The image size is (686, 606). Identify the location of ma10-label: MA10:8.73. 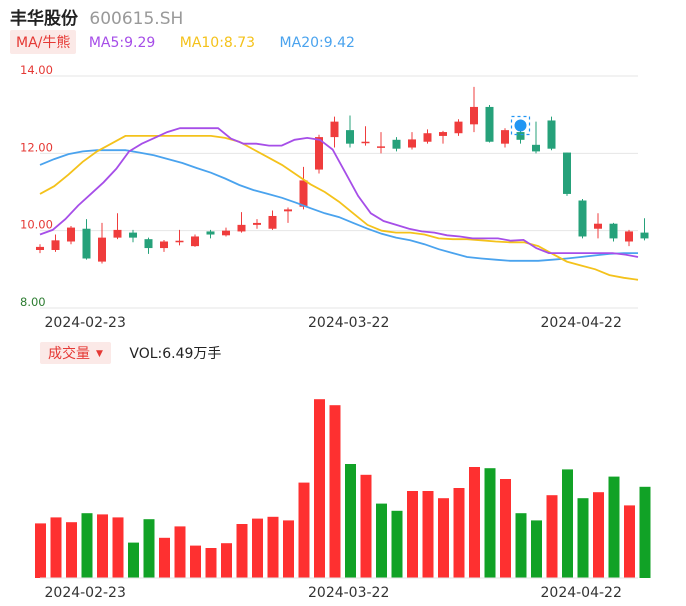
(217, 43).